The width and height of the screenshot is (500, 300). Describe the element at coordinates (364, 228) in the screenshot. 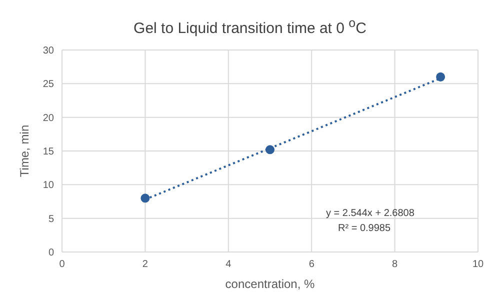

I see `annotation: R² = 0.9985` at that location.